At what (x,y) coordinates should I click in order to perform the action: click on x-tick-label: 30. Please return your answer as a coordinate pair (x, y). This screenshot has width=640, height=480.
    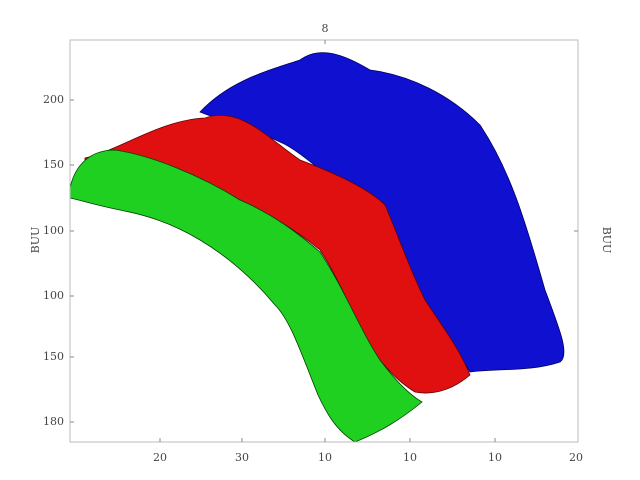
    Looking at the image, I should click on (242, 457).